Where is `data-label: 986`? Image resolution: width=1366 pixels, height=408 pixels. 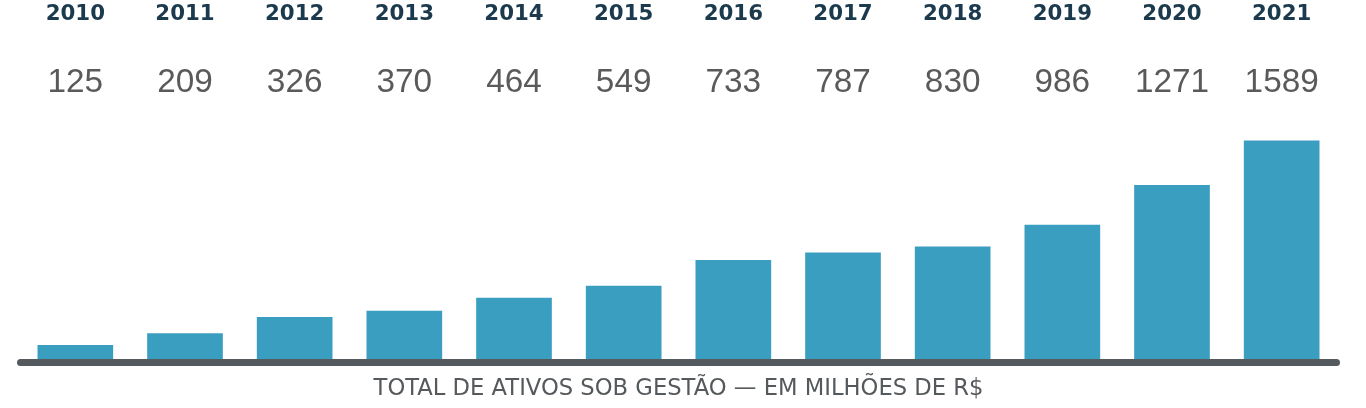 data-label: 986 is located at coordinates (1062, 81).